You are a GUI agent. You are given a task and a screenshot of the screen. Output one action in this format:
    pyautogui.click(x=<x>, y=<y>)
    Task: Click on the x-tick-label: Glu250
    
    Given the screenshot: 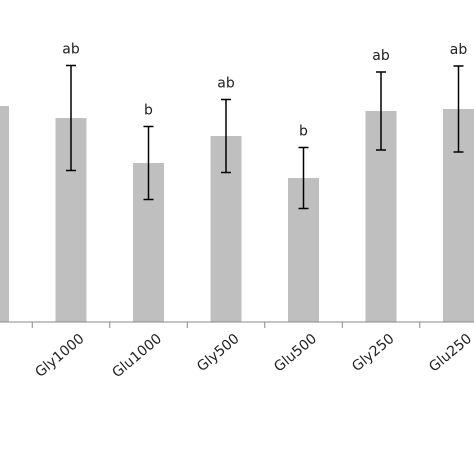 What is the action you would take?
    pyautogui.click(x=450, y=353)
    